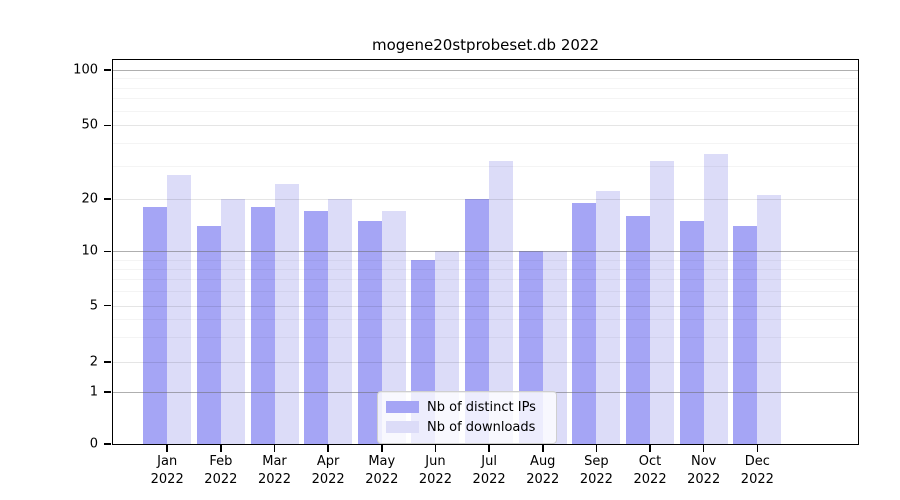 This screenshot has width=900, height=500. What do you see at coordinates (485, 45) in the screenshot?
I see `chart-title: mogene20stprobeset.db 2022` at bounding box center [485, 45].